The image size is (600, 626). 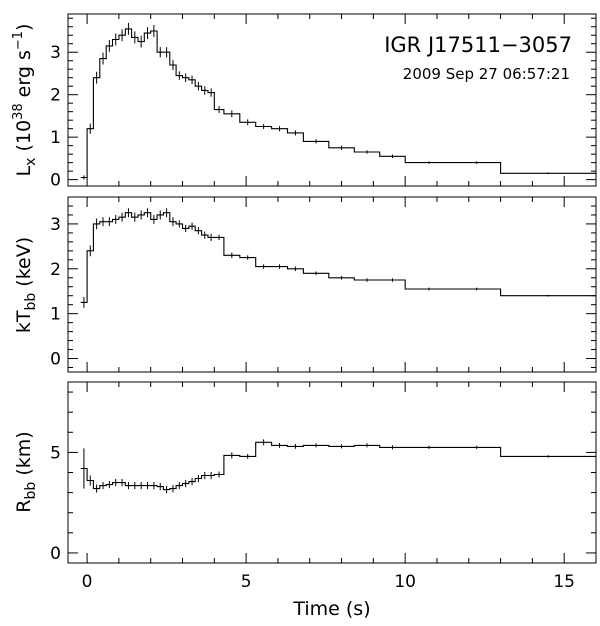 What do you see at coordinates (478, 45) in the screenshot?
I see `chart-title: IGR J17511−3057` at bounding box center [478, 45].